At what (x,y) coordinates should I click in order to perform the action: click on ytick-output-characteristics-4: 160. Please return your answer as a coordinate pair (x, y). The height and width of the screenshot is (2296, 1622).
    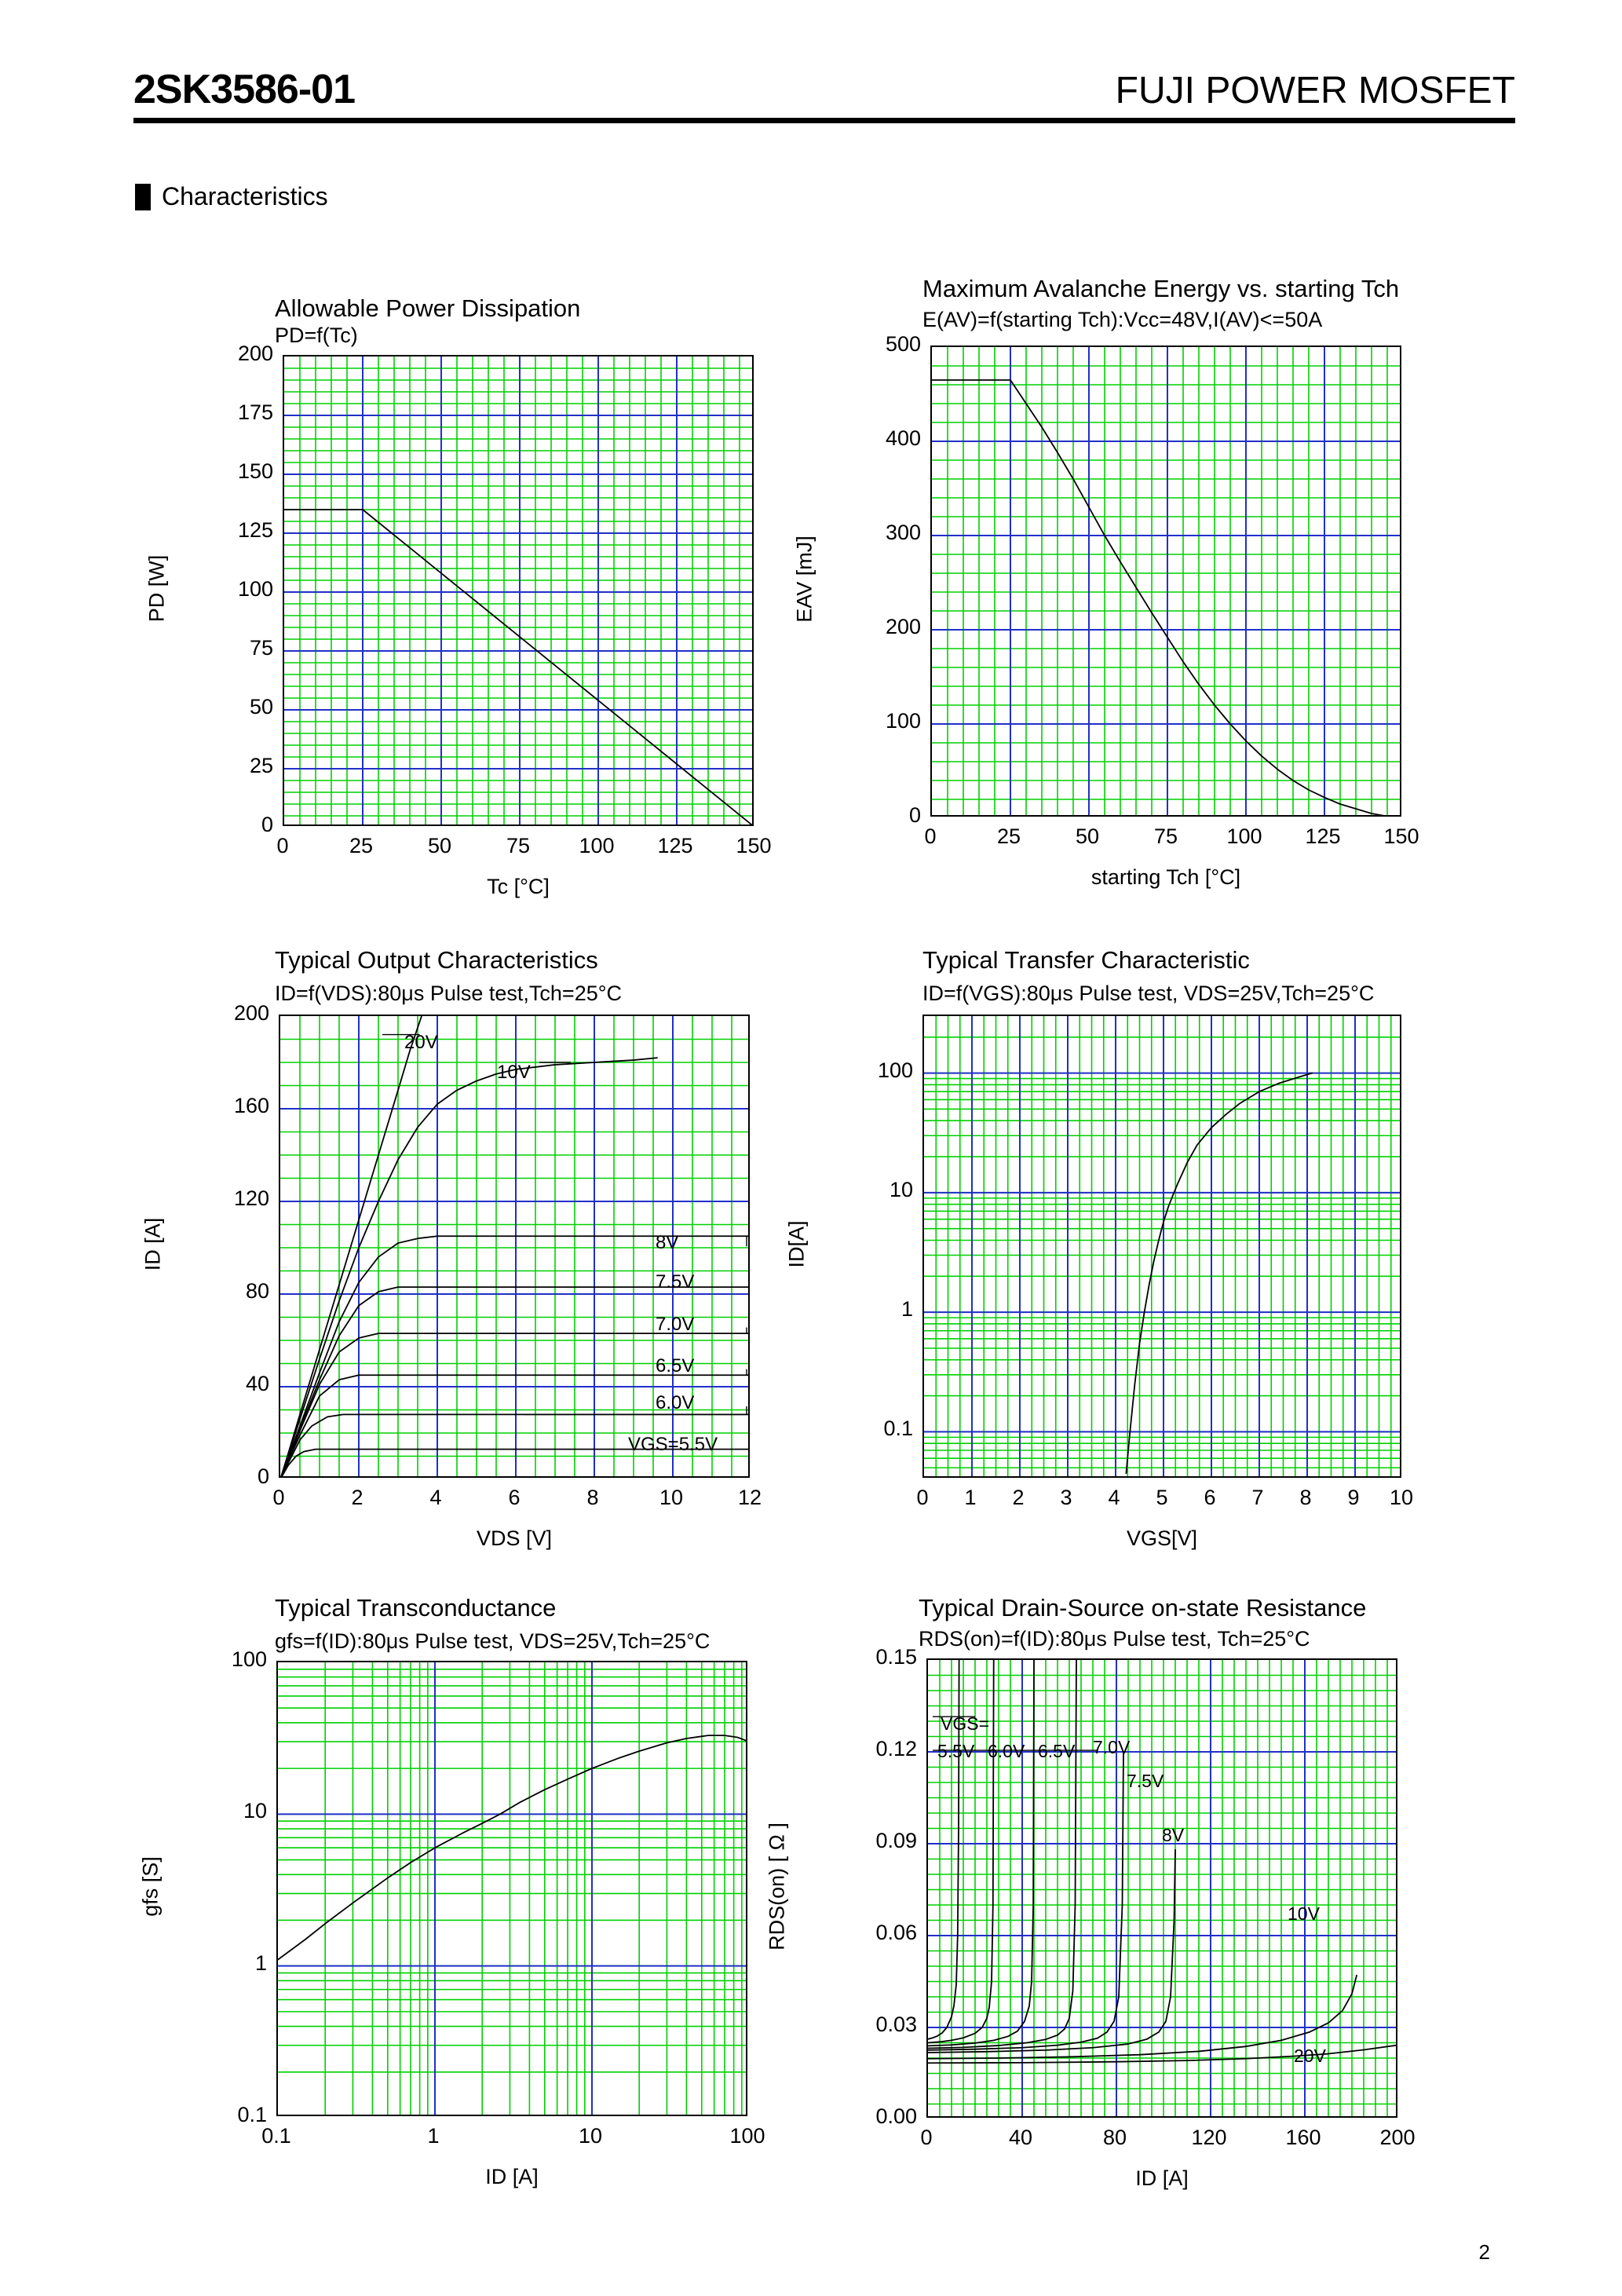
    Looking at the image, I should click on (251, 1105).